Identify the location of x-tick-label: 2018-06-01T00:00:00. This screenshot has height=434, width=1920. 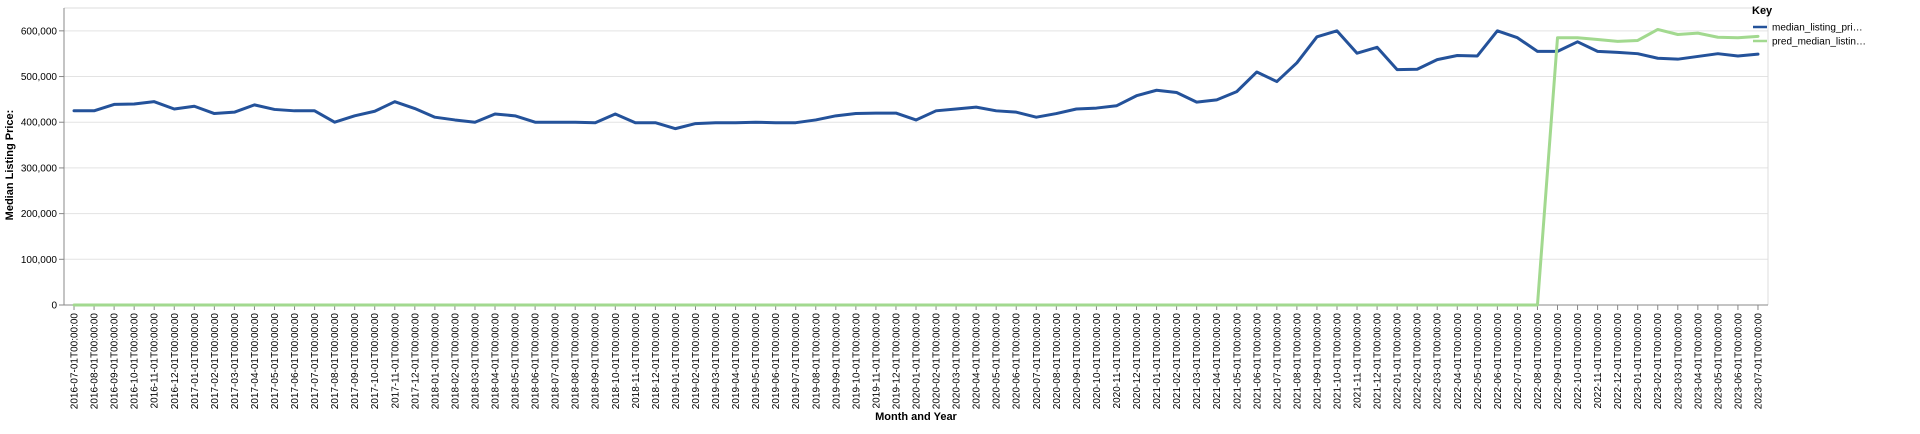
(536, 361).